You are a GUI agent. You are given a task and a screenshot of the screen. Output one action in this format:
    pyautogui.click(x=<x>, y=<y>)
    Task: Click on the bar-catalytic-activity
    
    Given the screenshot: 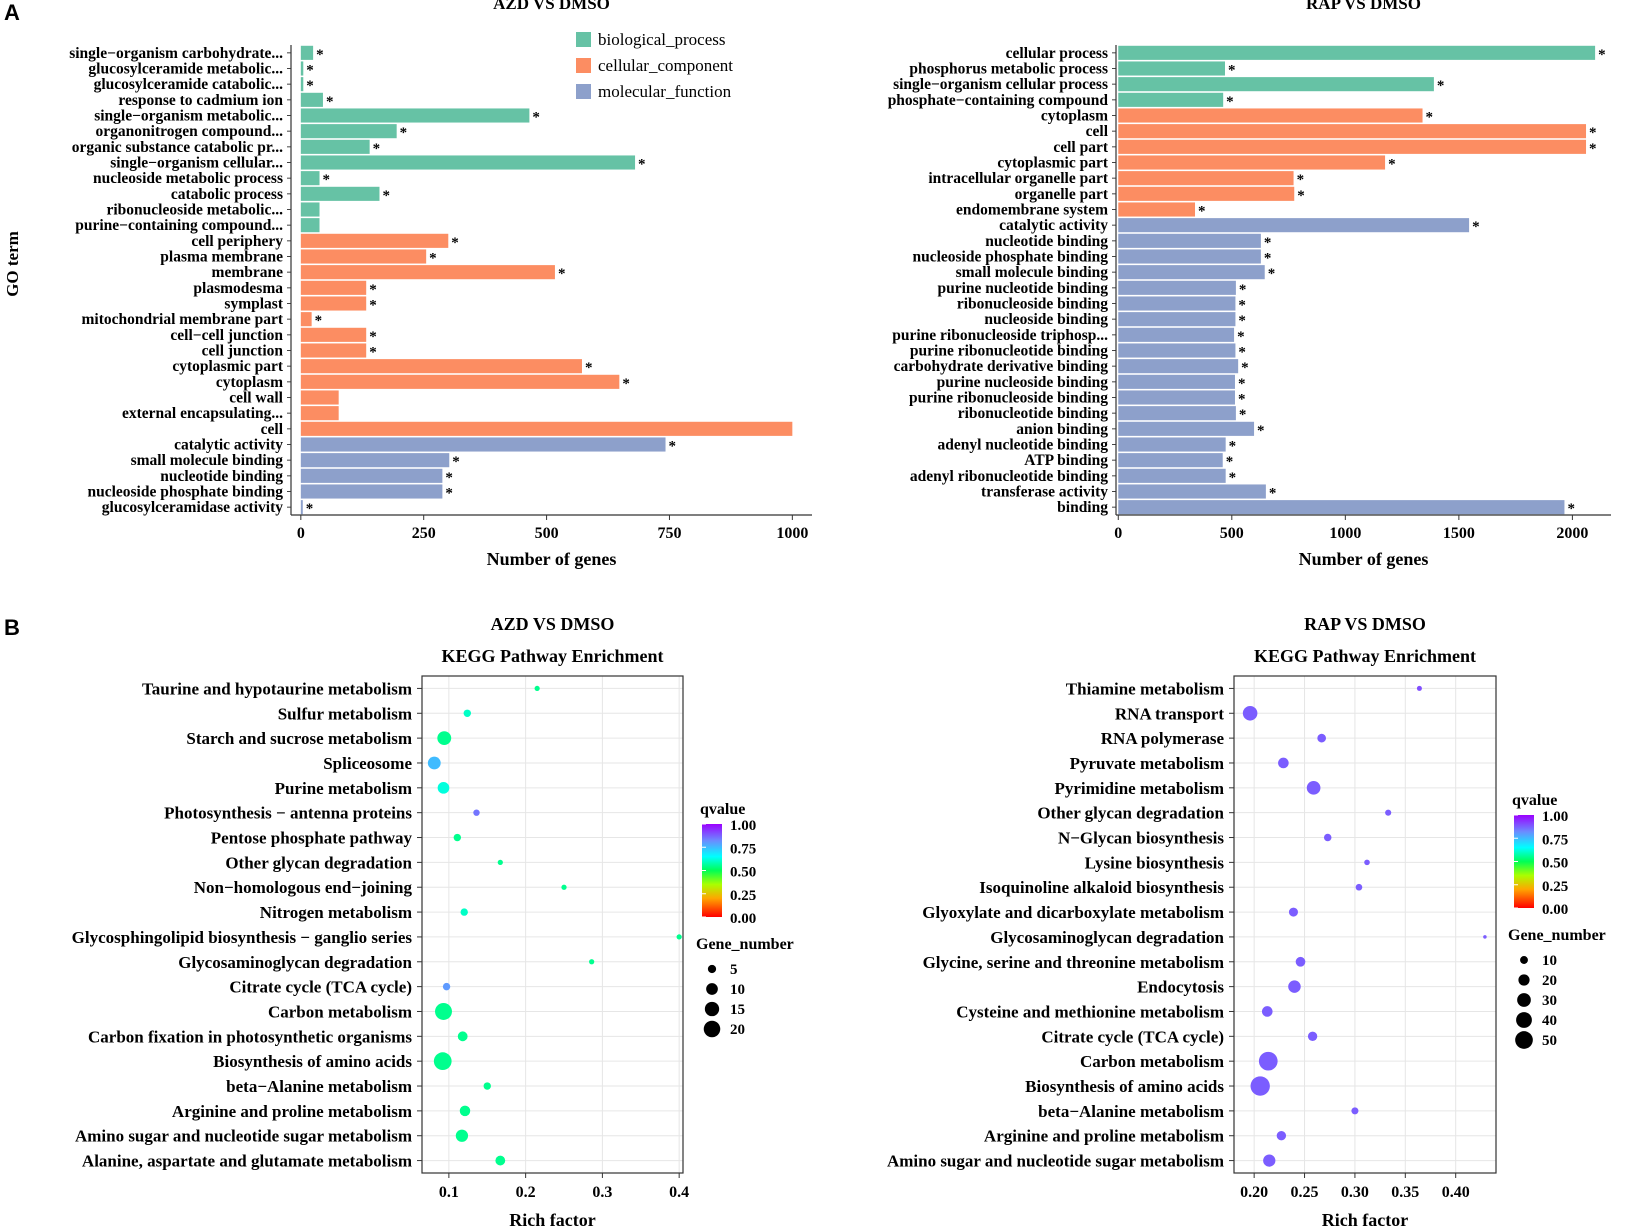 What is the action you would take?
    pyautogui.click(x=1294, y=225)
    